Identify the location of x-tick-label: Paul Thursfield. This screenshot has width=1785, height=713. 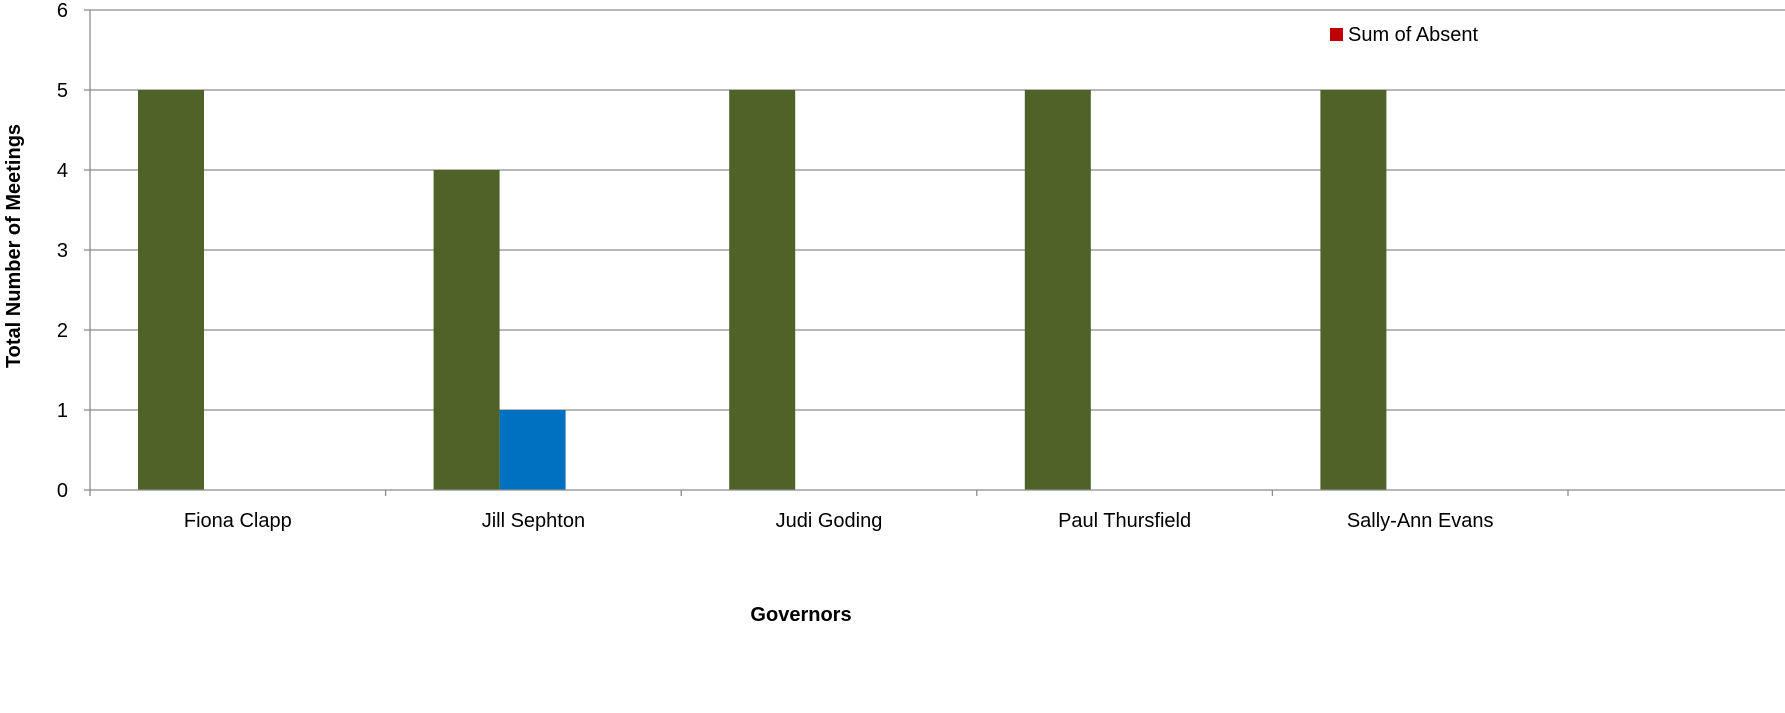
(1124, 521).